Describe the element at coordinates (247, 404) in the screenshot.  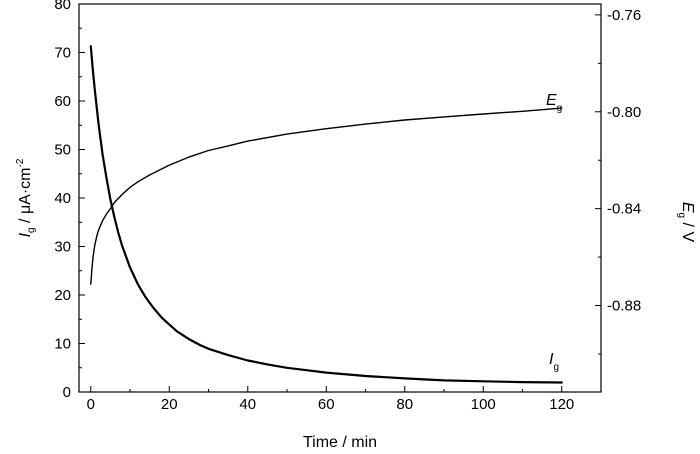
I see `x-tick-label: 40` at that location.